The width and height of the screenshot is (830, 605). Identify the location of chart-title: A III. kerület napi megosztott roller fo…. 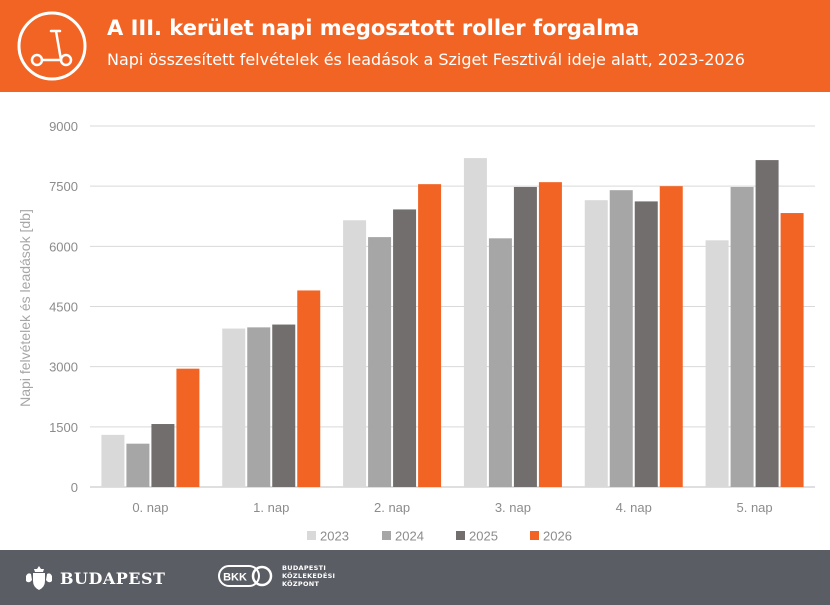
(373, 28).